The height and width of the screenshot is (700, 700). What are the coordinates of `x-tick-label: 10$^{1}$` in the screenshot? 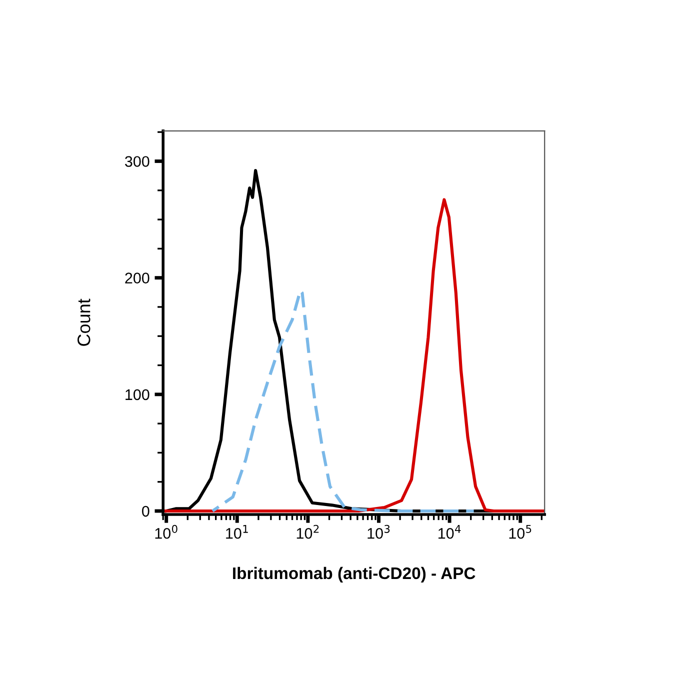 It's located at (237, 532).